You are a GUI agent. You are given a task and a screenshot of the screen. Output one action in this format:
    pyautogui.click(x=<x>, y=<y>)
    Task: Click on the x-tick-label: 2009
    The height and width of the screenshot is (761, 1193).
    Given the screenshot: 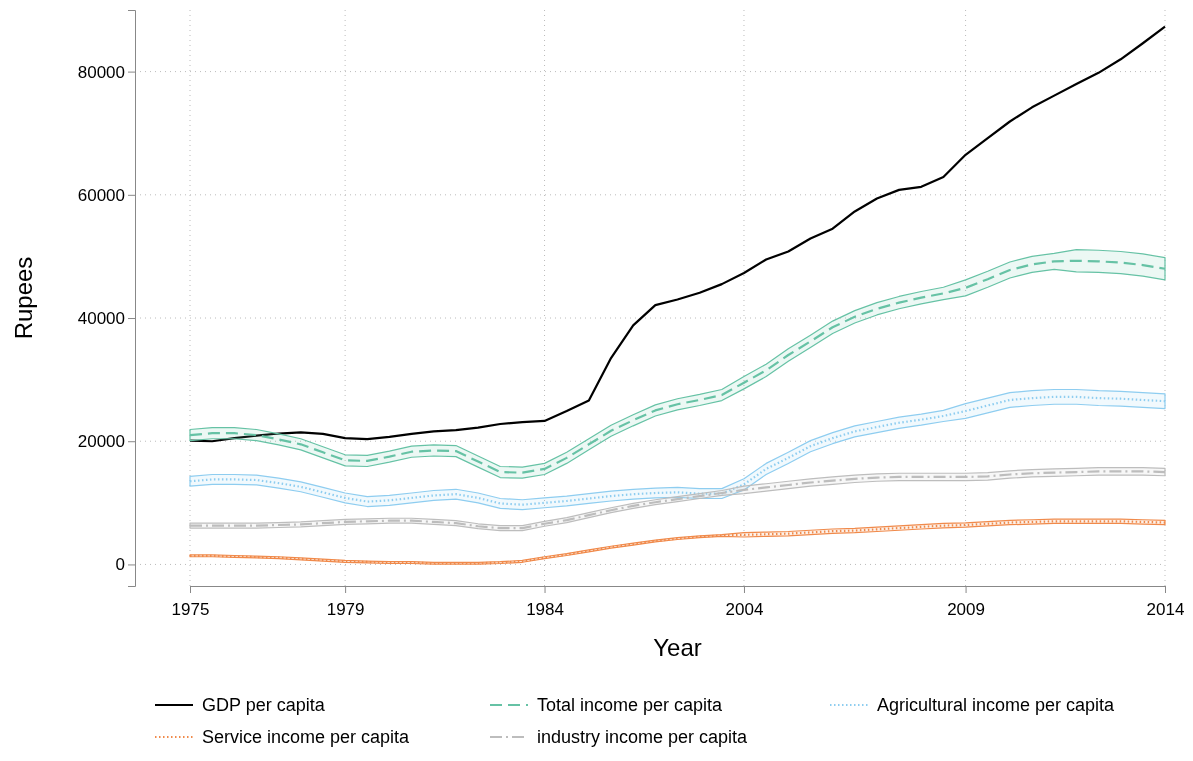 What is the action you would take?
    pyautogui.click(x=966, y=609)
    